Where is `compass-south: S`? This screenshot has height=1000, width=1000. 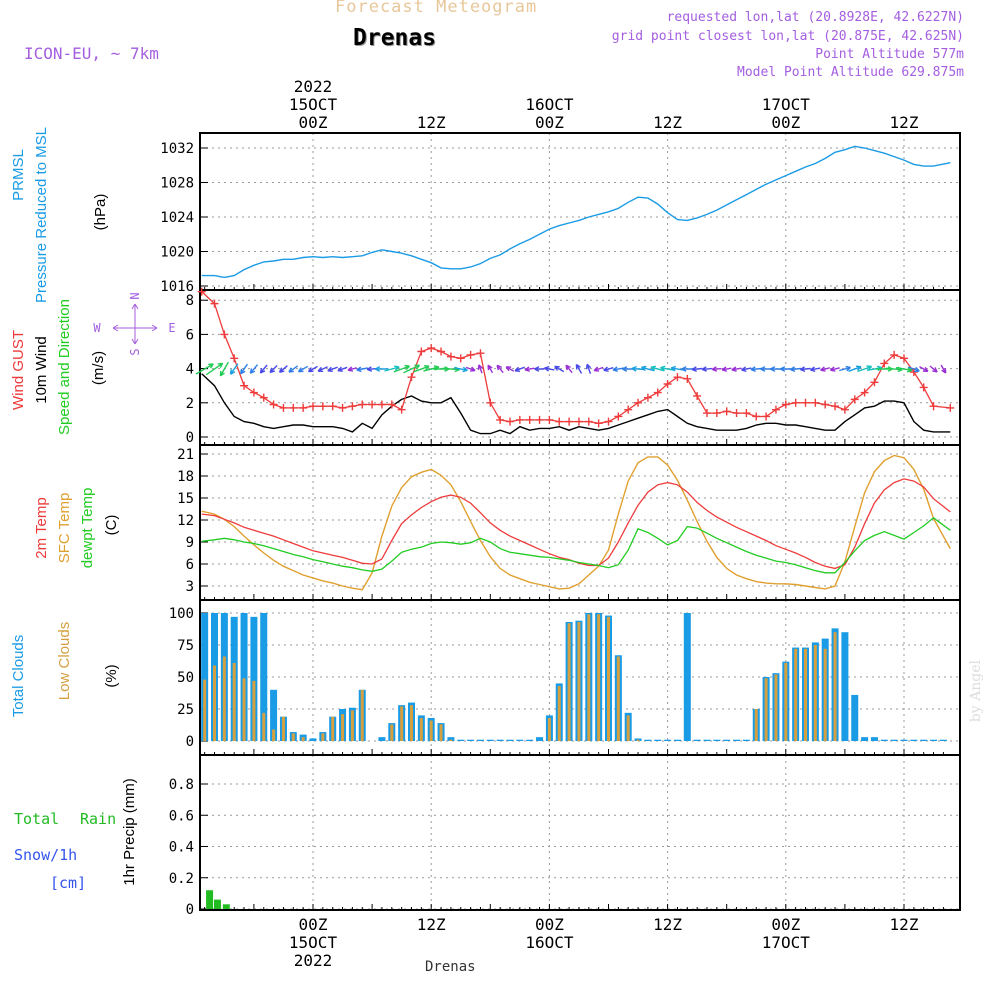 compass-south: S is located at coordinates (135, 351).